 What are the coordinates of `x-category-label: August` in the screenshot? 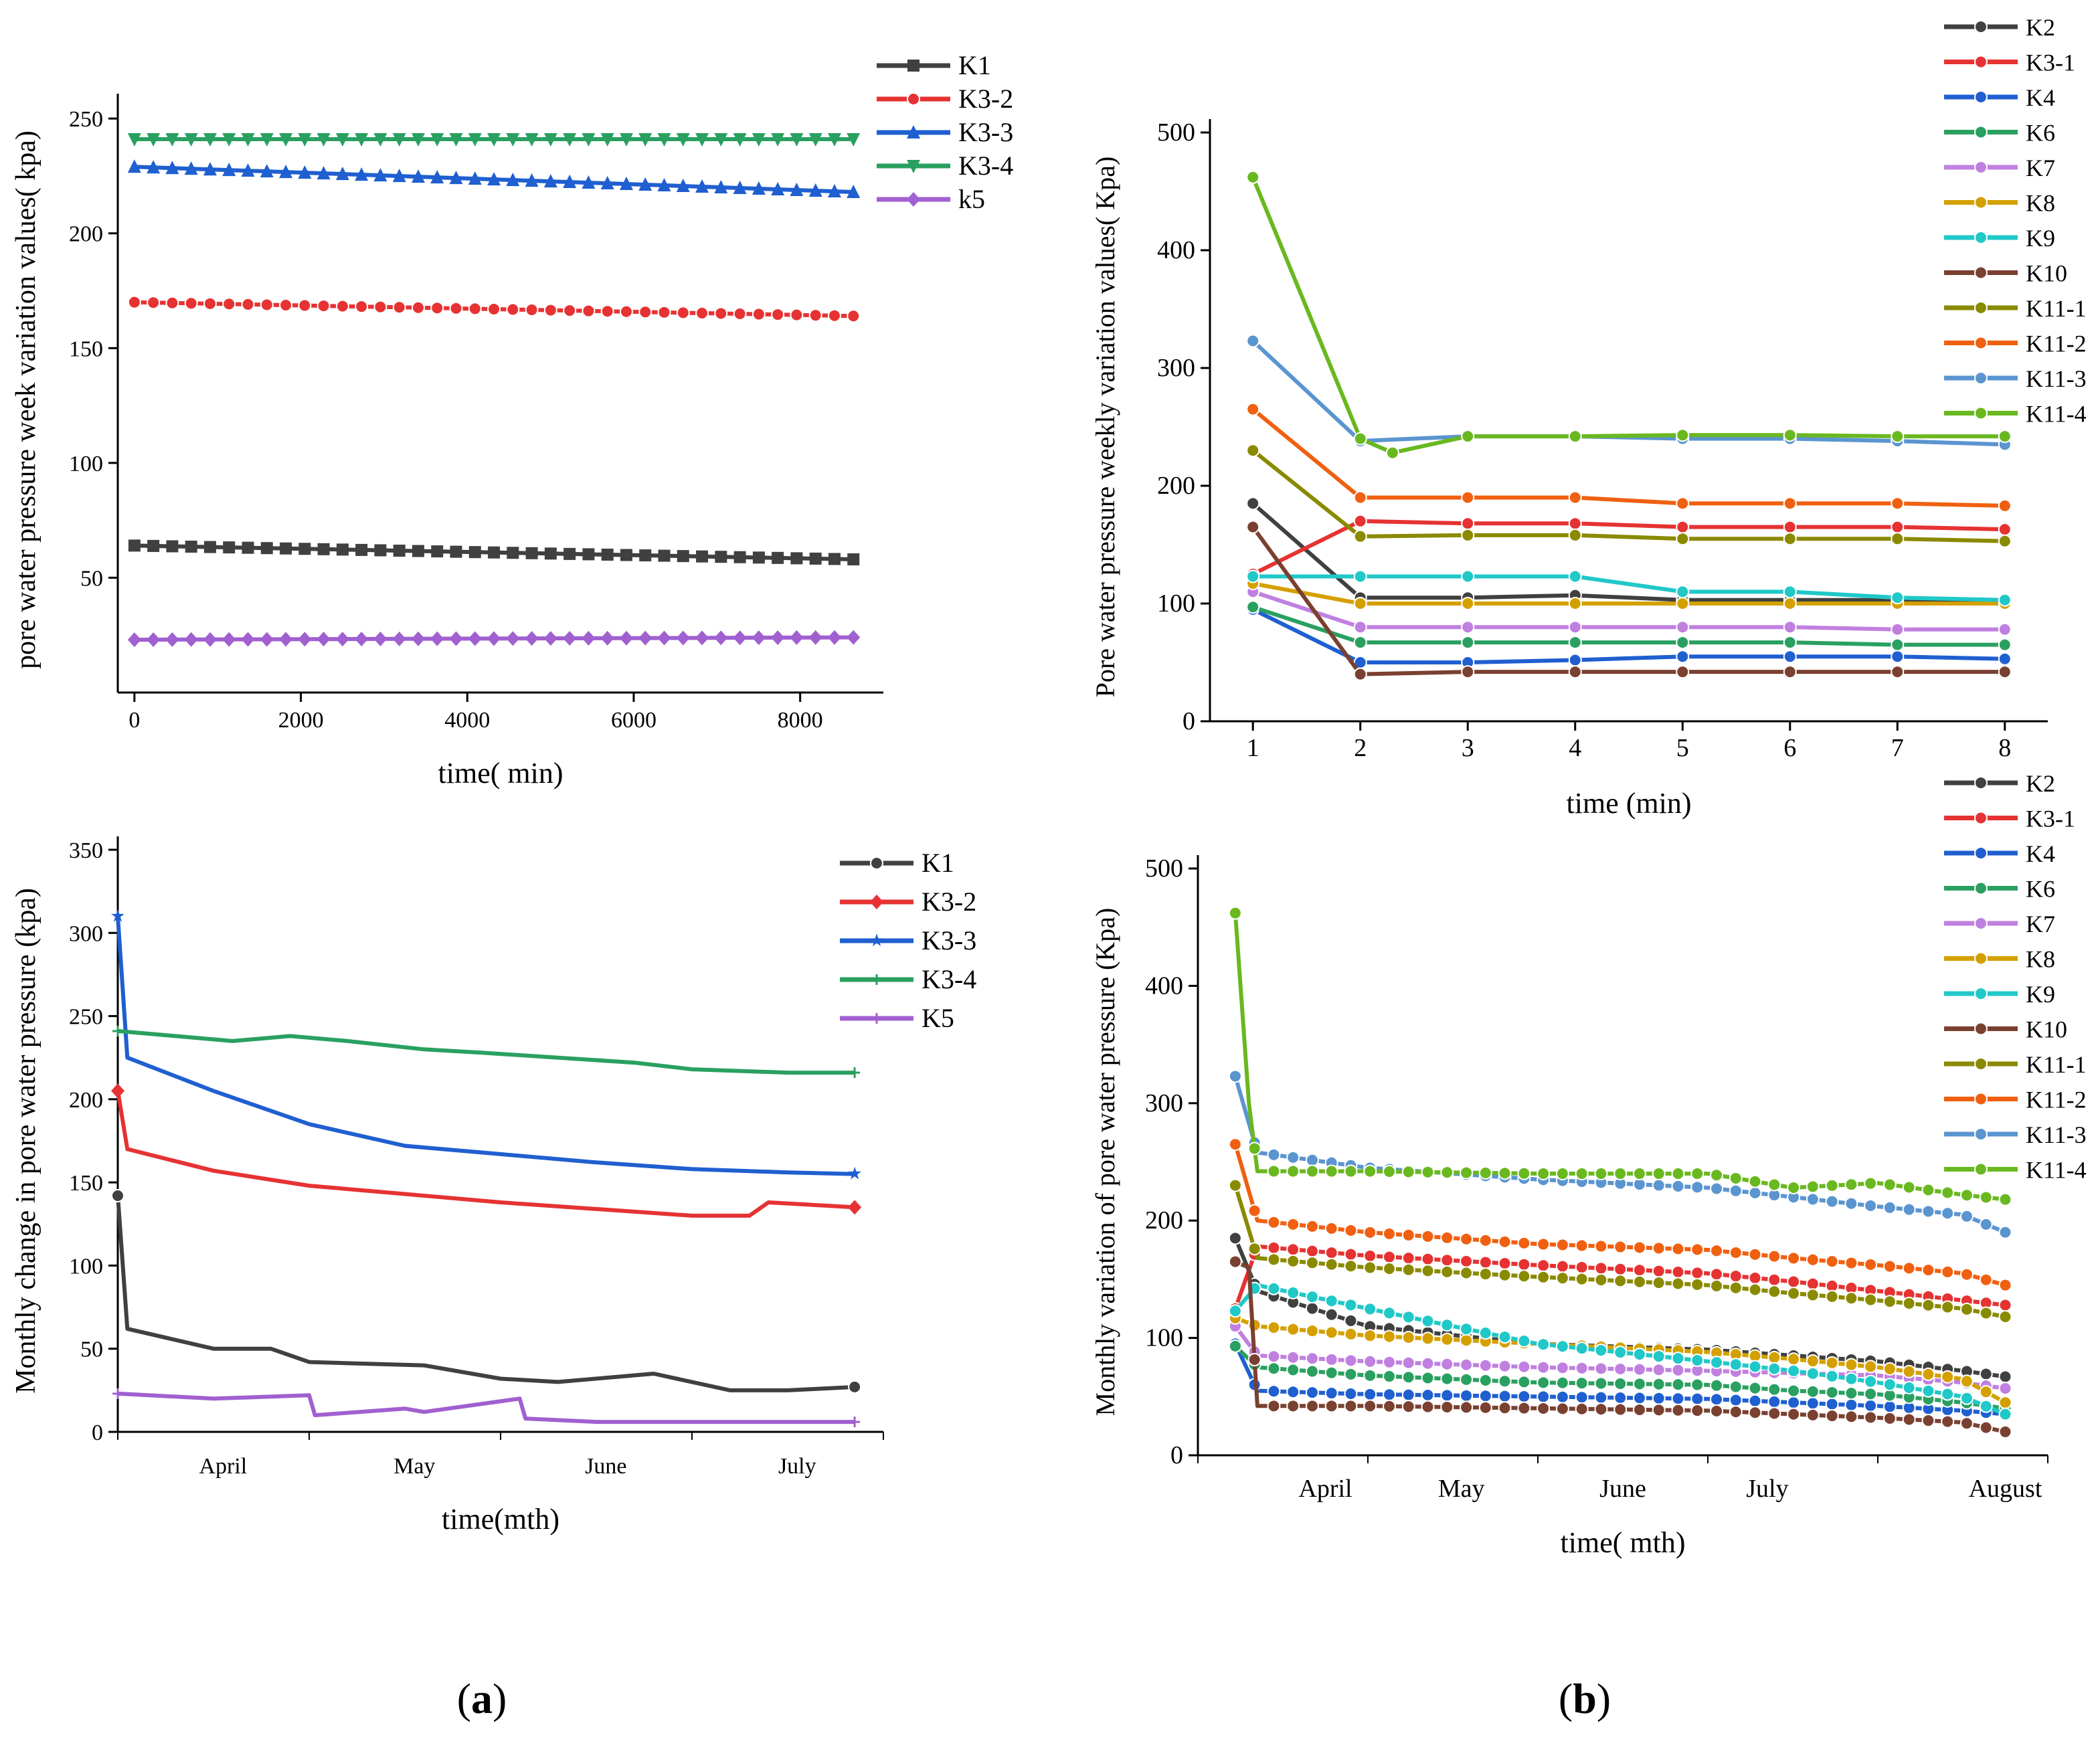 It's located at (2006, 1489).